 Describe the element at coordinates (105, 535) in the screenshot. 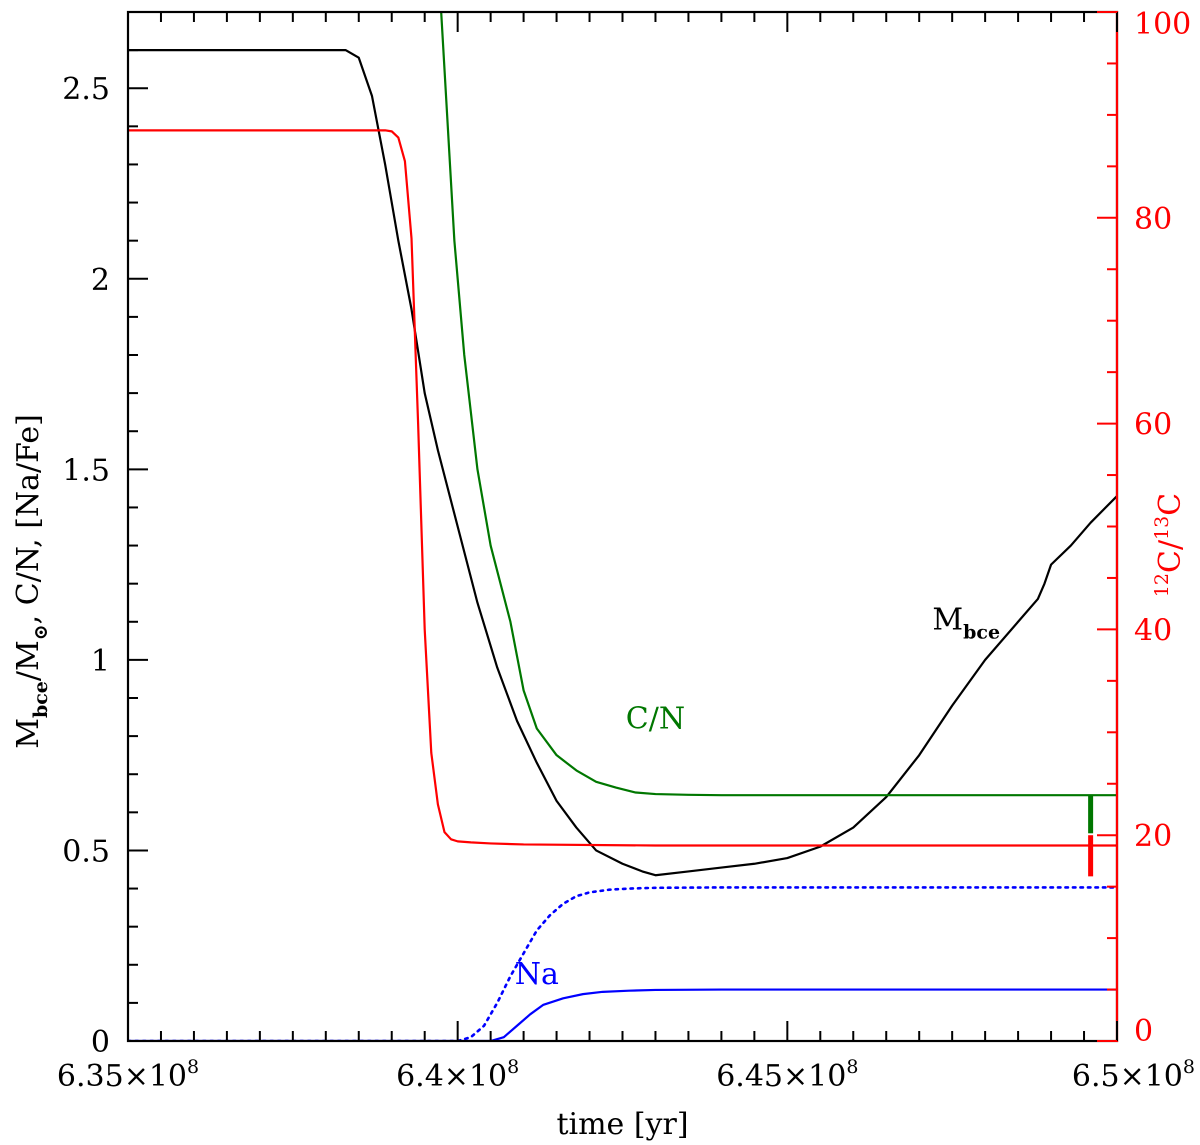

I see `y-left-ticks: 0 0.5 1 1.5 2 2.5` at that location.